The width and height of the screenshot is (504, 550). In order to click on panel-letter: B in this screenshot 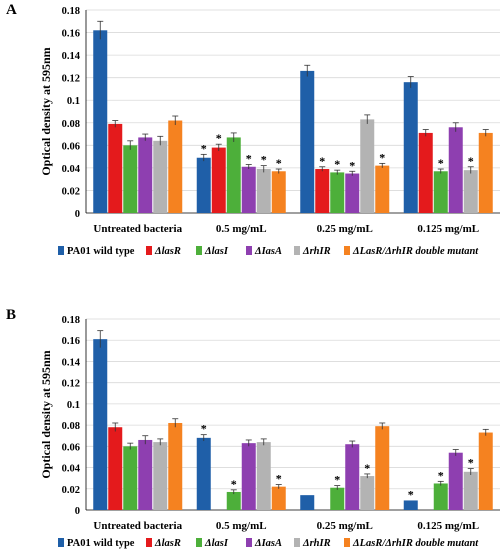, I will do `click(11, 315)`.